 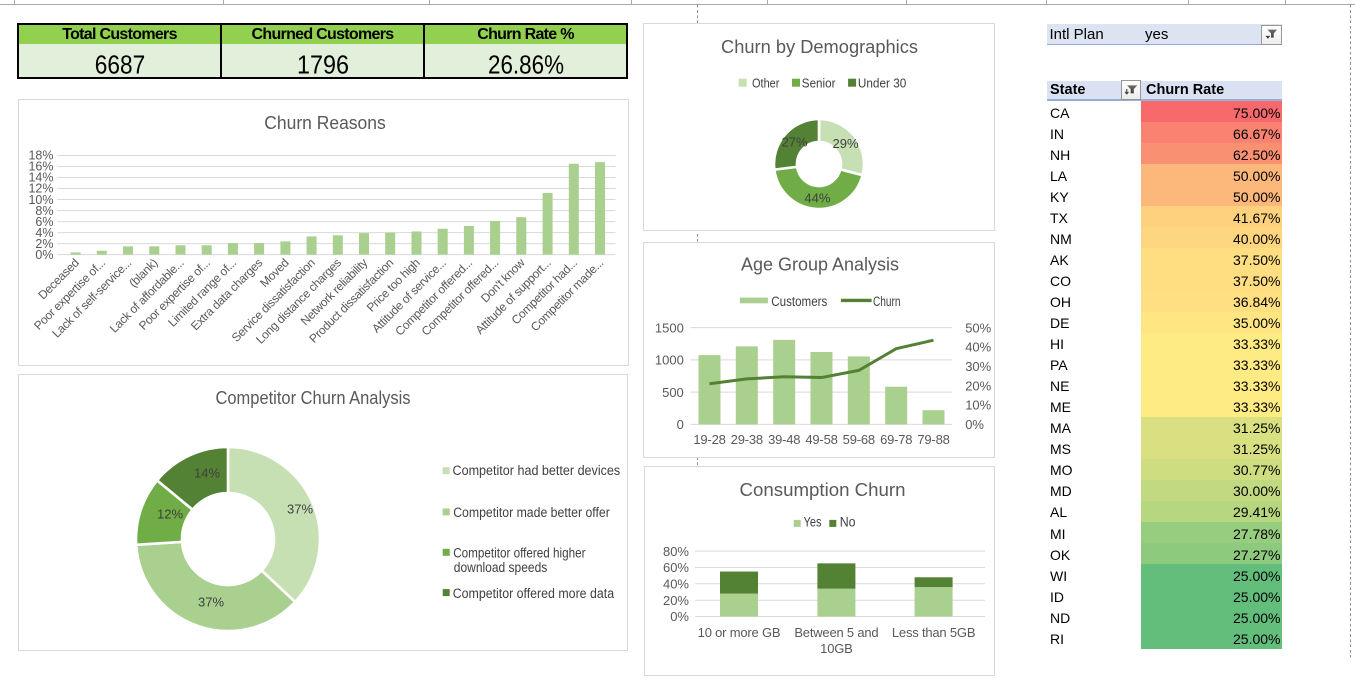 What do you see at coordinates (40, 156) in the screenshot?
I see `svg-text: 18%` at bounding box center [40, 156].